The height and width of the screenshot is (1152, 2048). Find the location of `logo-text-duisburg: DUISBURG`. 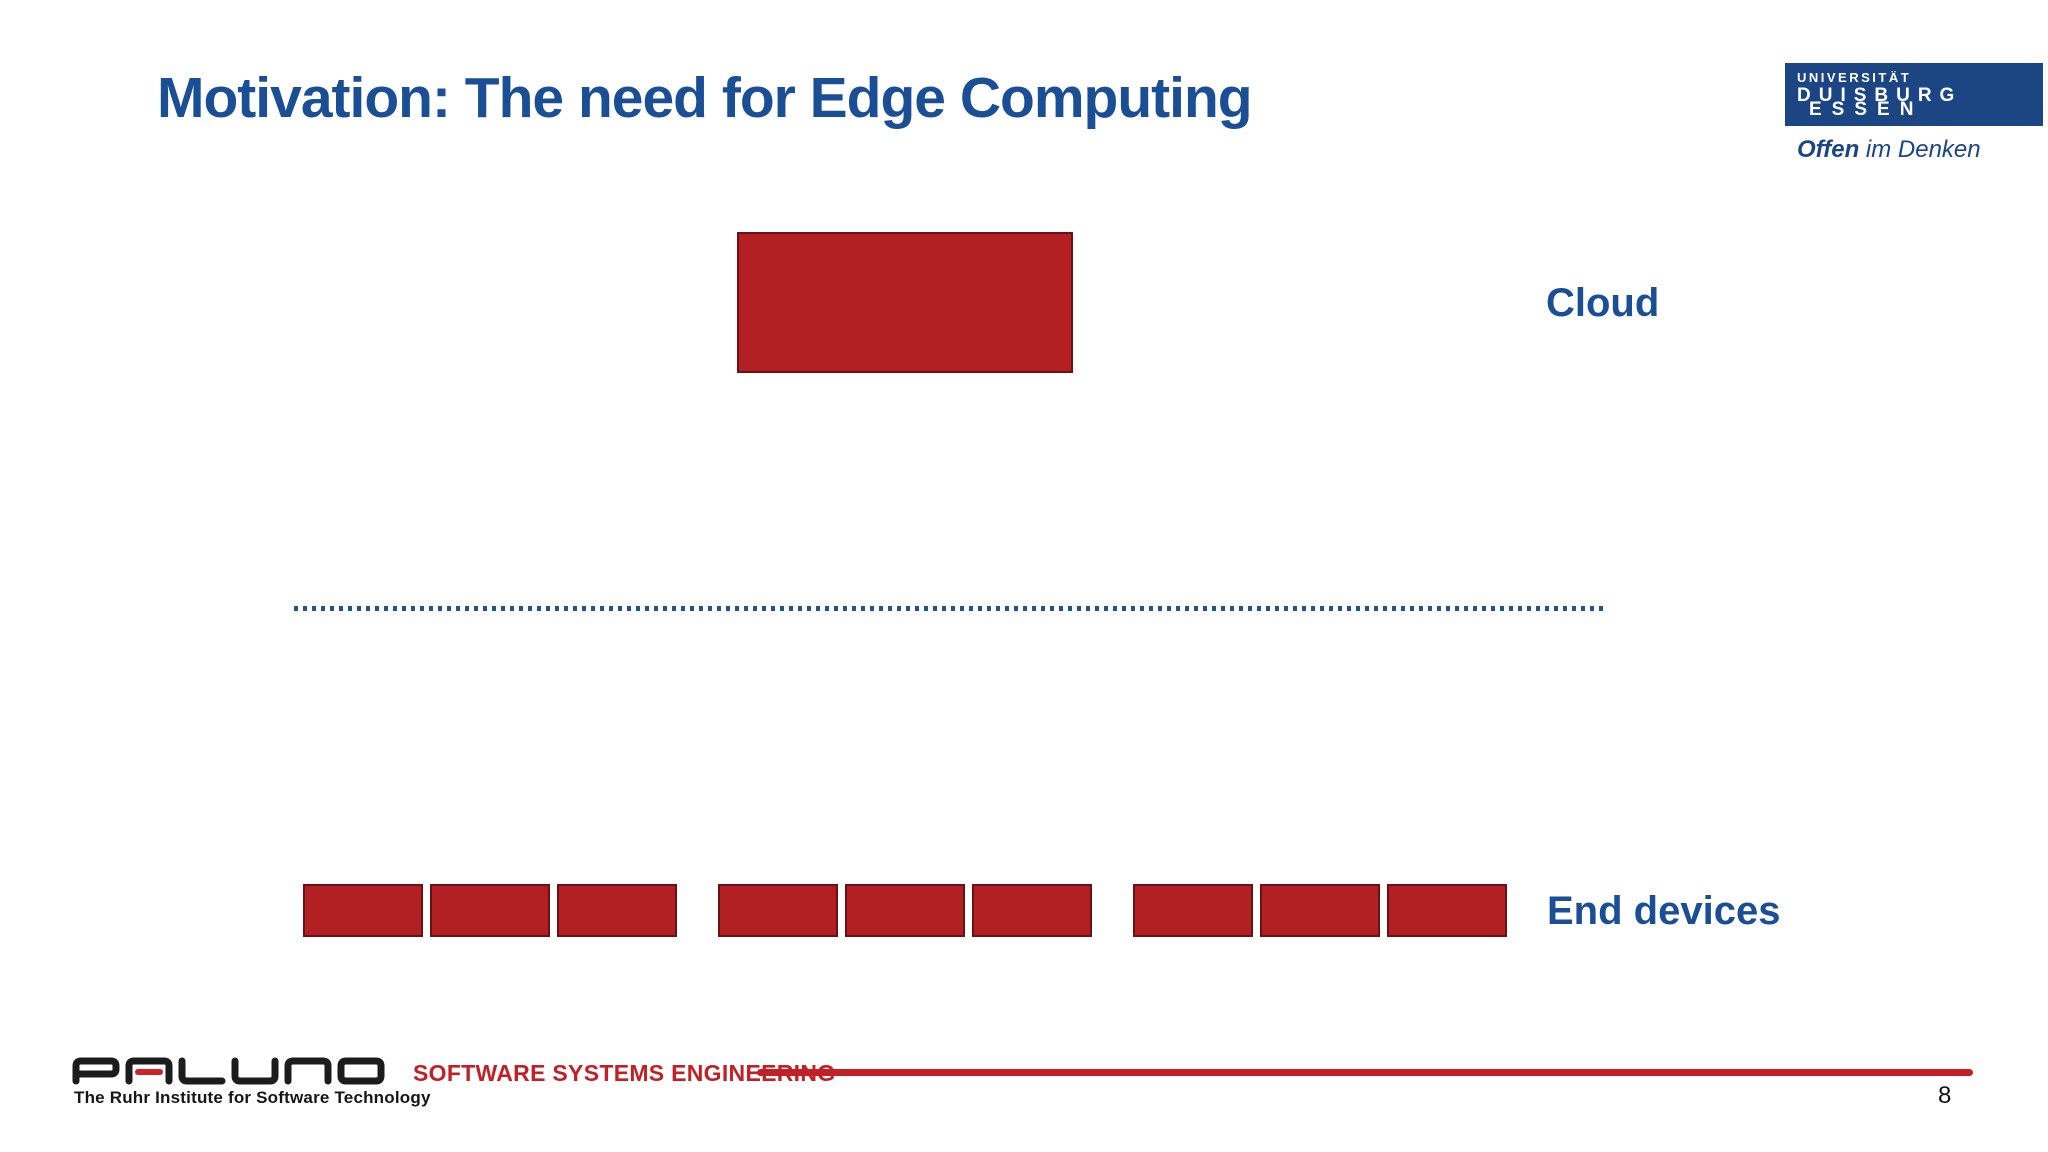

logo-text-duisburg: DUISBURG is located at coordinates (1880, 96).